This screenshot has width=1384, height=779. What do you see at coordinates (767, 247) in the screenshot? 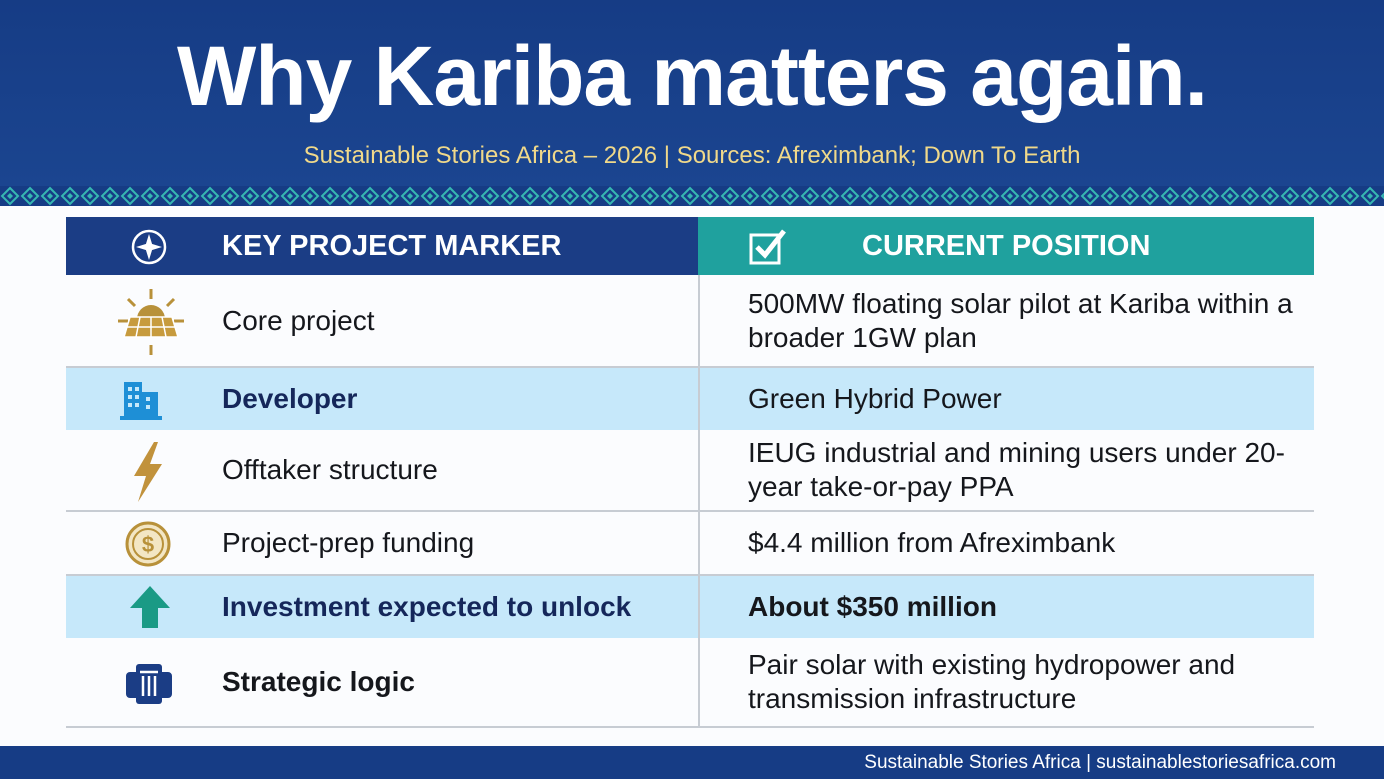
I see `check-icon` at bounding box center [767, 247].